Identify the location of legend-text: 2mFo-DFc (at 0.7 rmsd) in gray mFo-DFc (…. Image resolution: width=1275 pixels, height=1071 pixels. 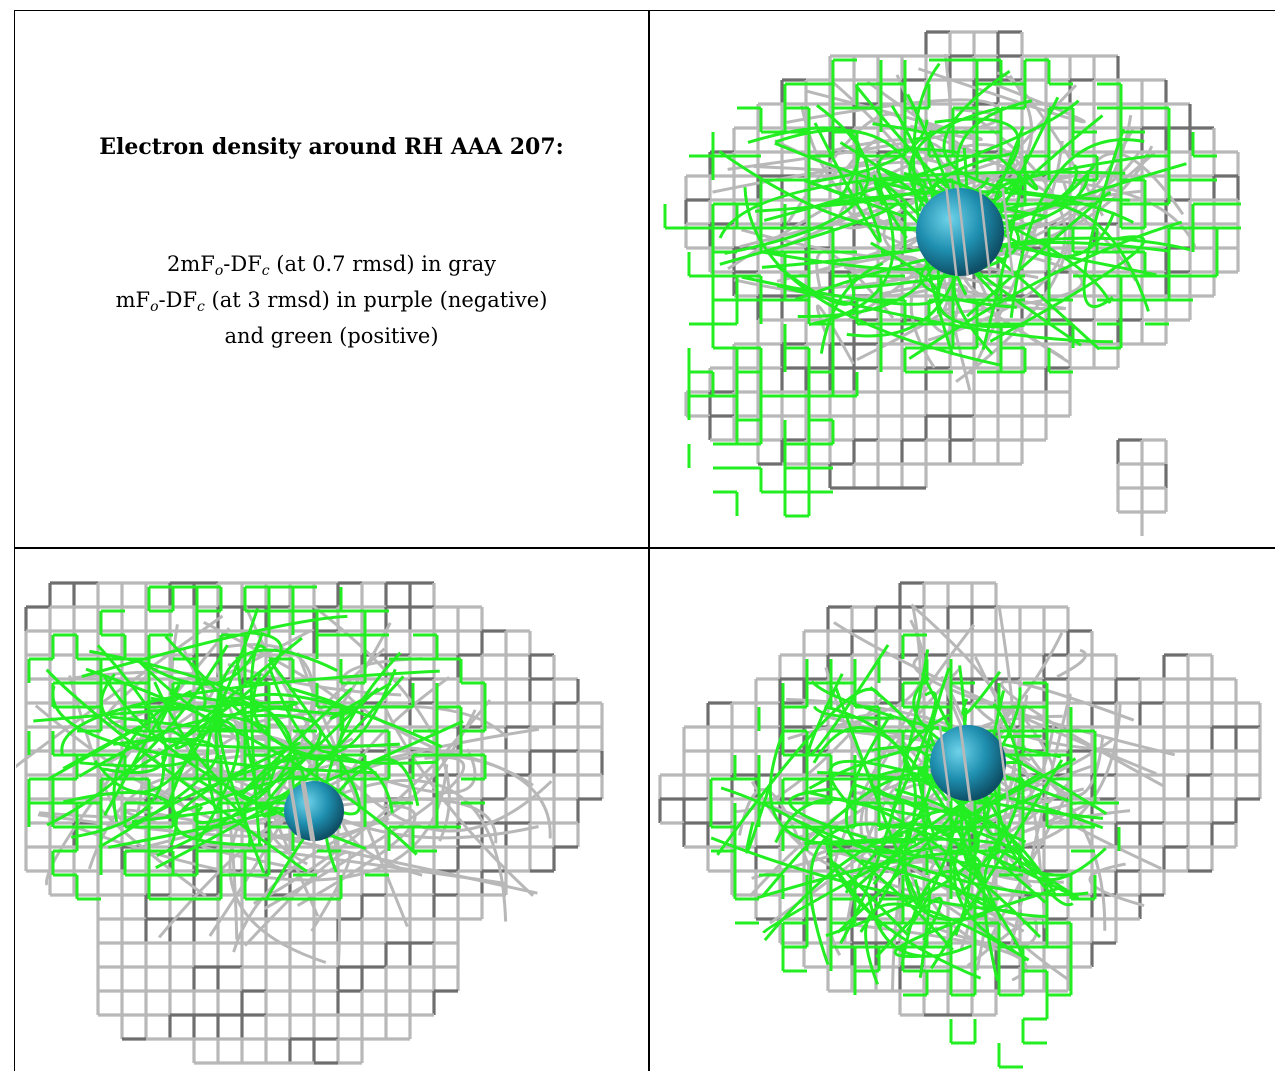
(331, 300).